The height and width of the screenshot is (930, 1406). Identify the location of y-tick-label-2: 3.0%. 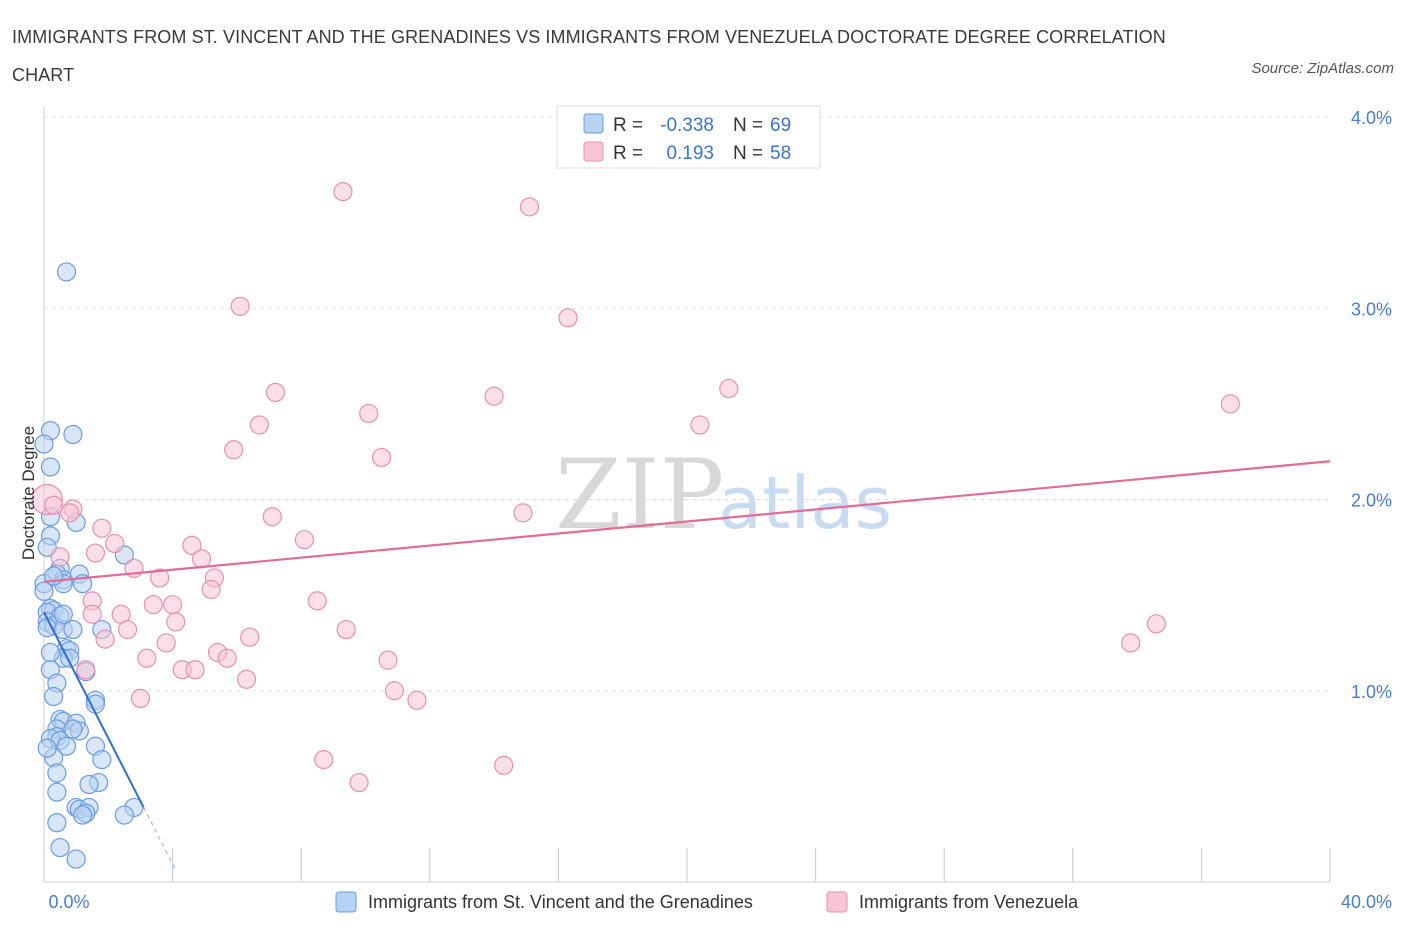
(1371, 309).